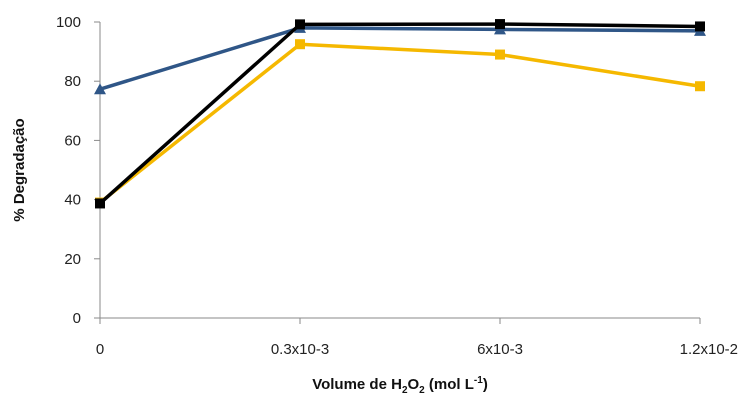  I want to click on series-2-point, so click(100, 89).